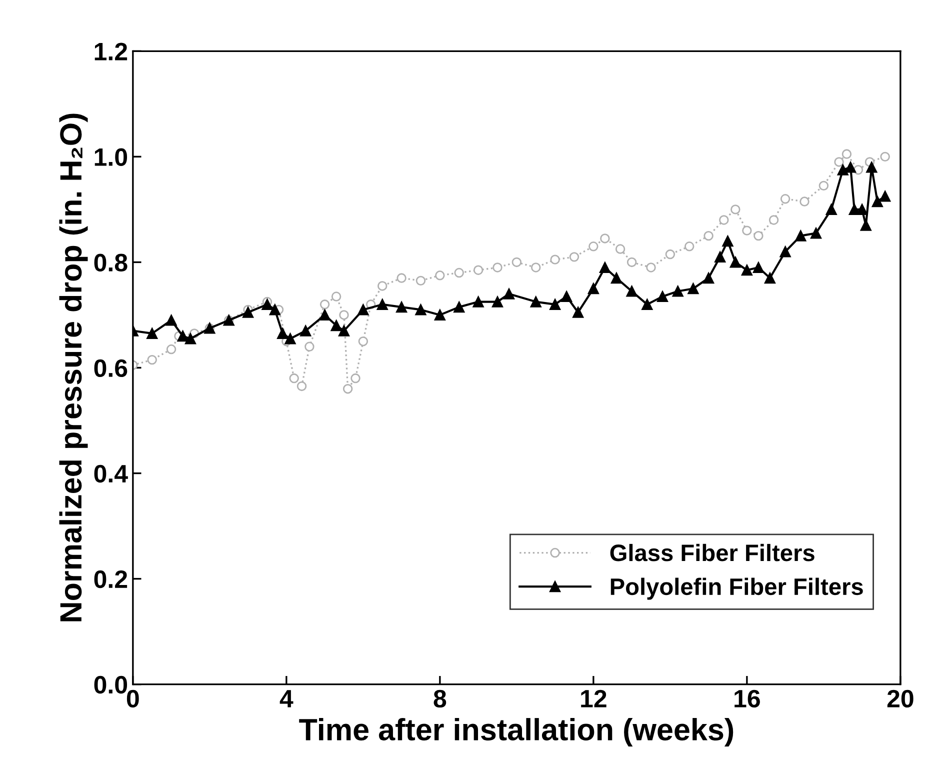 The height and width of the screenshot is (775, 936). What do you see at coordinates (111, 685) in the screenshot?
I see `y-tick-label: 0.0` at bounding box center [111, 685].